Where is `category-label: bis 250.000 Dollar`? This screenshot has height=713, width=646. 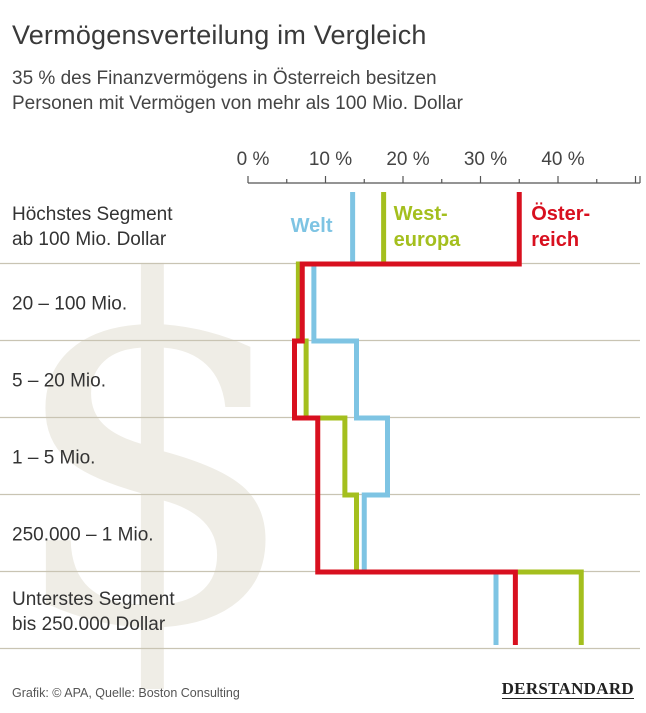 category-label: bis 250.000 Dollar is located at coordinates (89, 624).